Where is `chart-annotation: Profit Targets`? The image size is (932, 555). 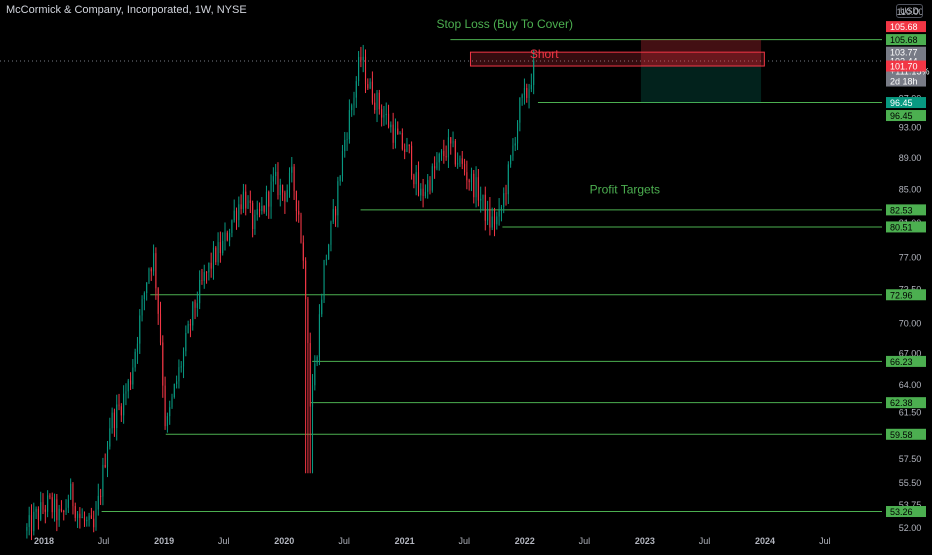 chart-annotation: Profit Targets is located at coordinates (625, 190).